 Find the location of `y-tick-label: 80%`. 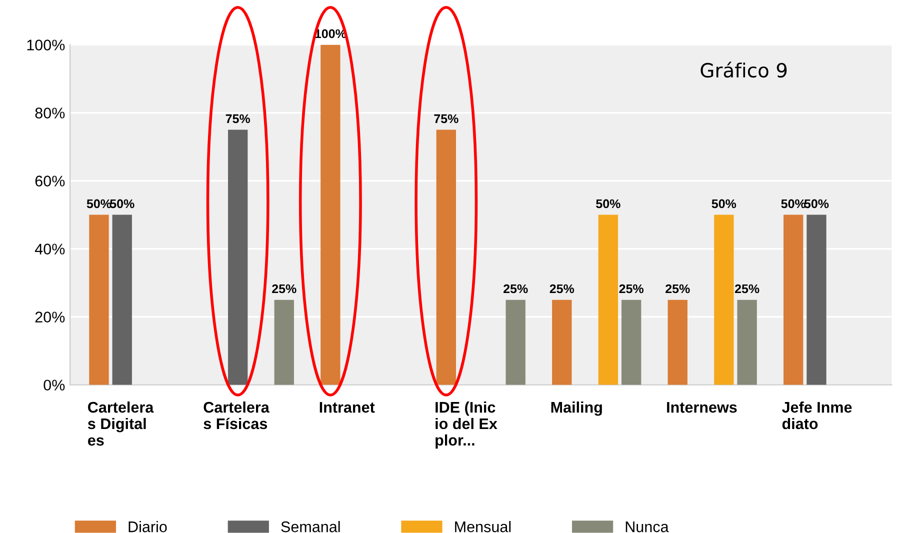

y-tick-label: 80% is located at coordinates (50, 113).